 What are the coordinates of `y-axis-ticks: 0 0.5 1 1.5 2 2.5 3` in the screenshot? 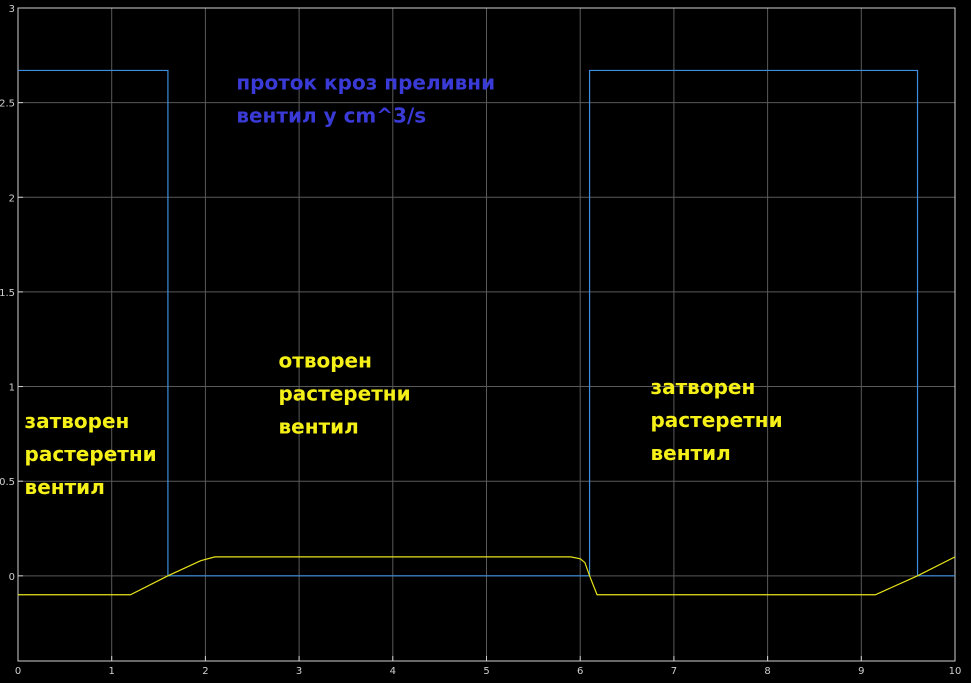 It's located at (11, 293).